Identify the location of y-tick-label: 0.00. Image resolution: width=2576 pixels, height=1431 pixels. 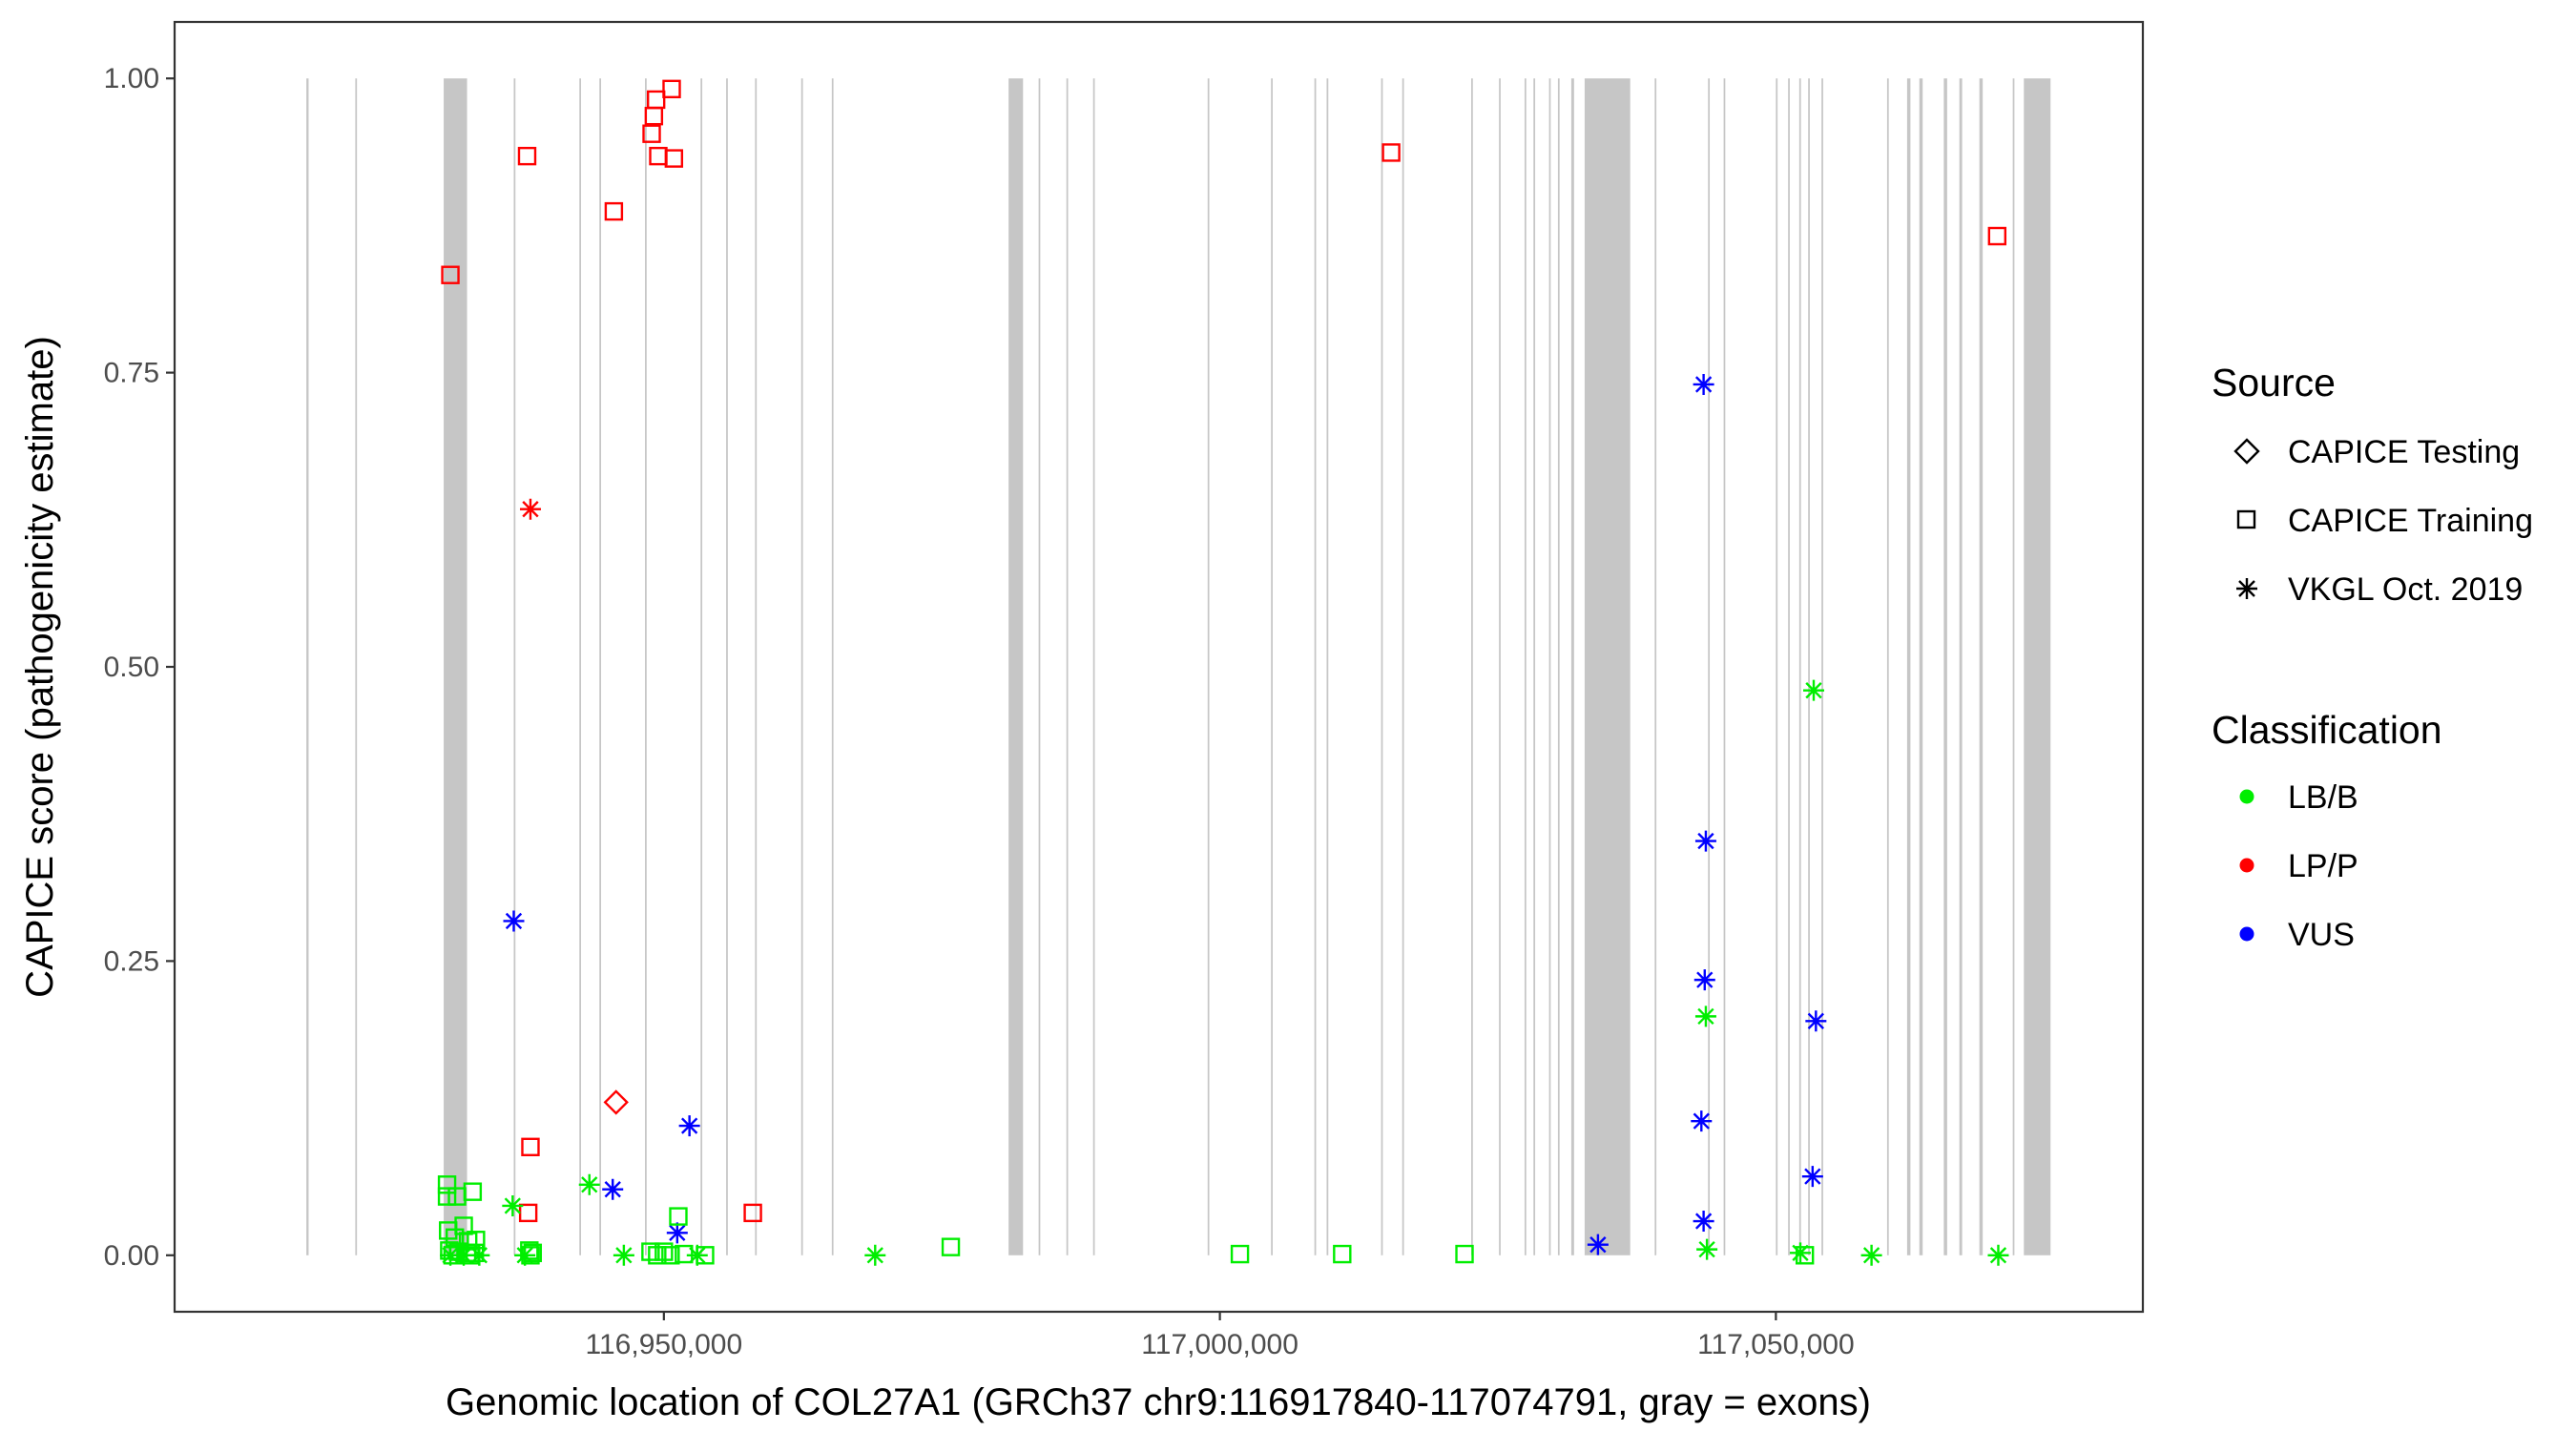
(131, 1256).